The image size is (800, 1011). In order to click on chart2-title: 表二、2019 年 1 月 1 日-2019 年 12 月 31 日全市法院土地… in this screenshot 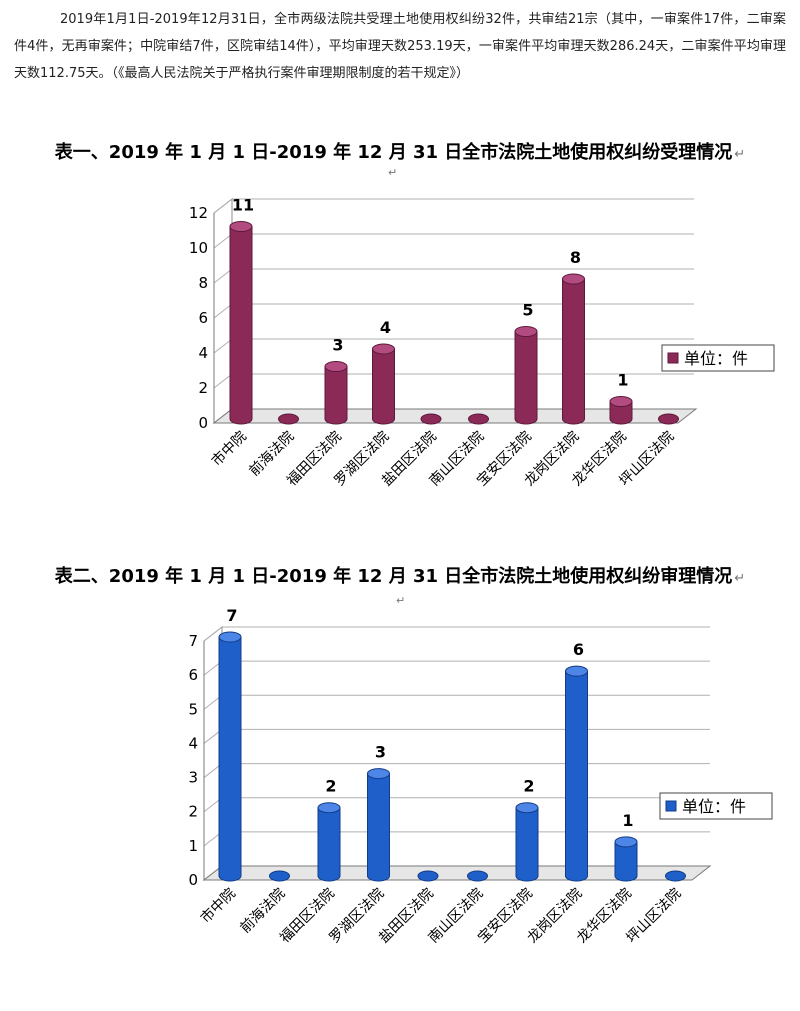, I will do `click(400, 575)`.